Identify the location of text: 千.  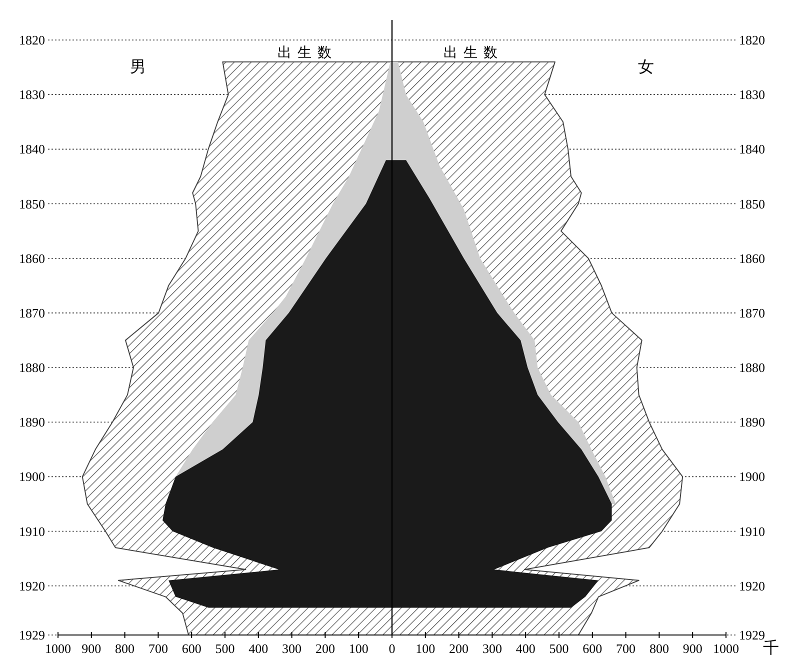
(771, 648).